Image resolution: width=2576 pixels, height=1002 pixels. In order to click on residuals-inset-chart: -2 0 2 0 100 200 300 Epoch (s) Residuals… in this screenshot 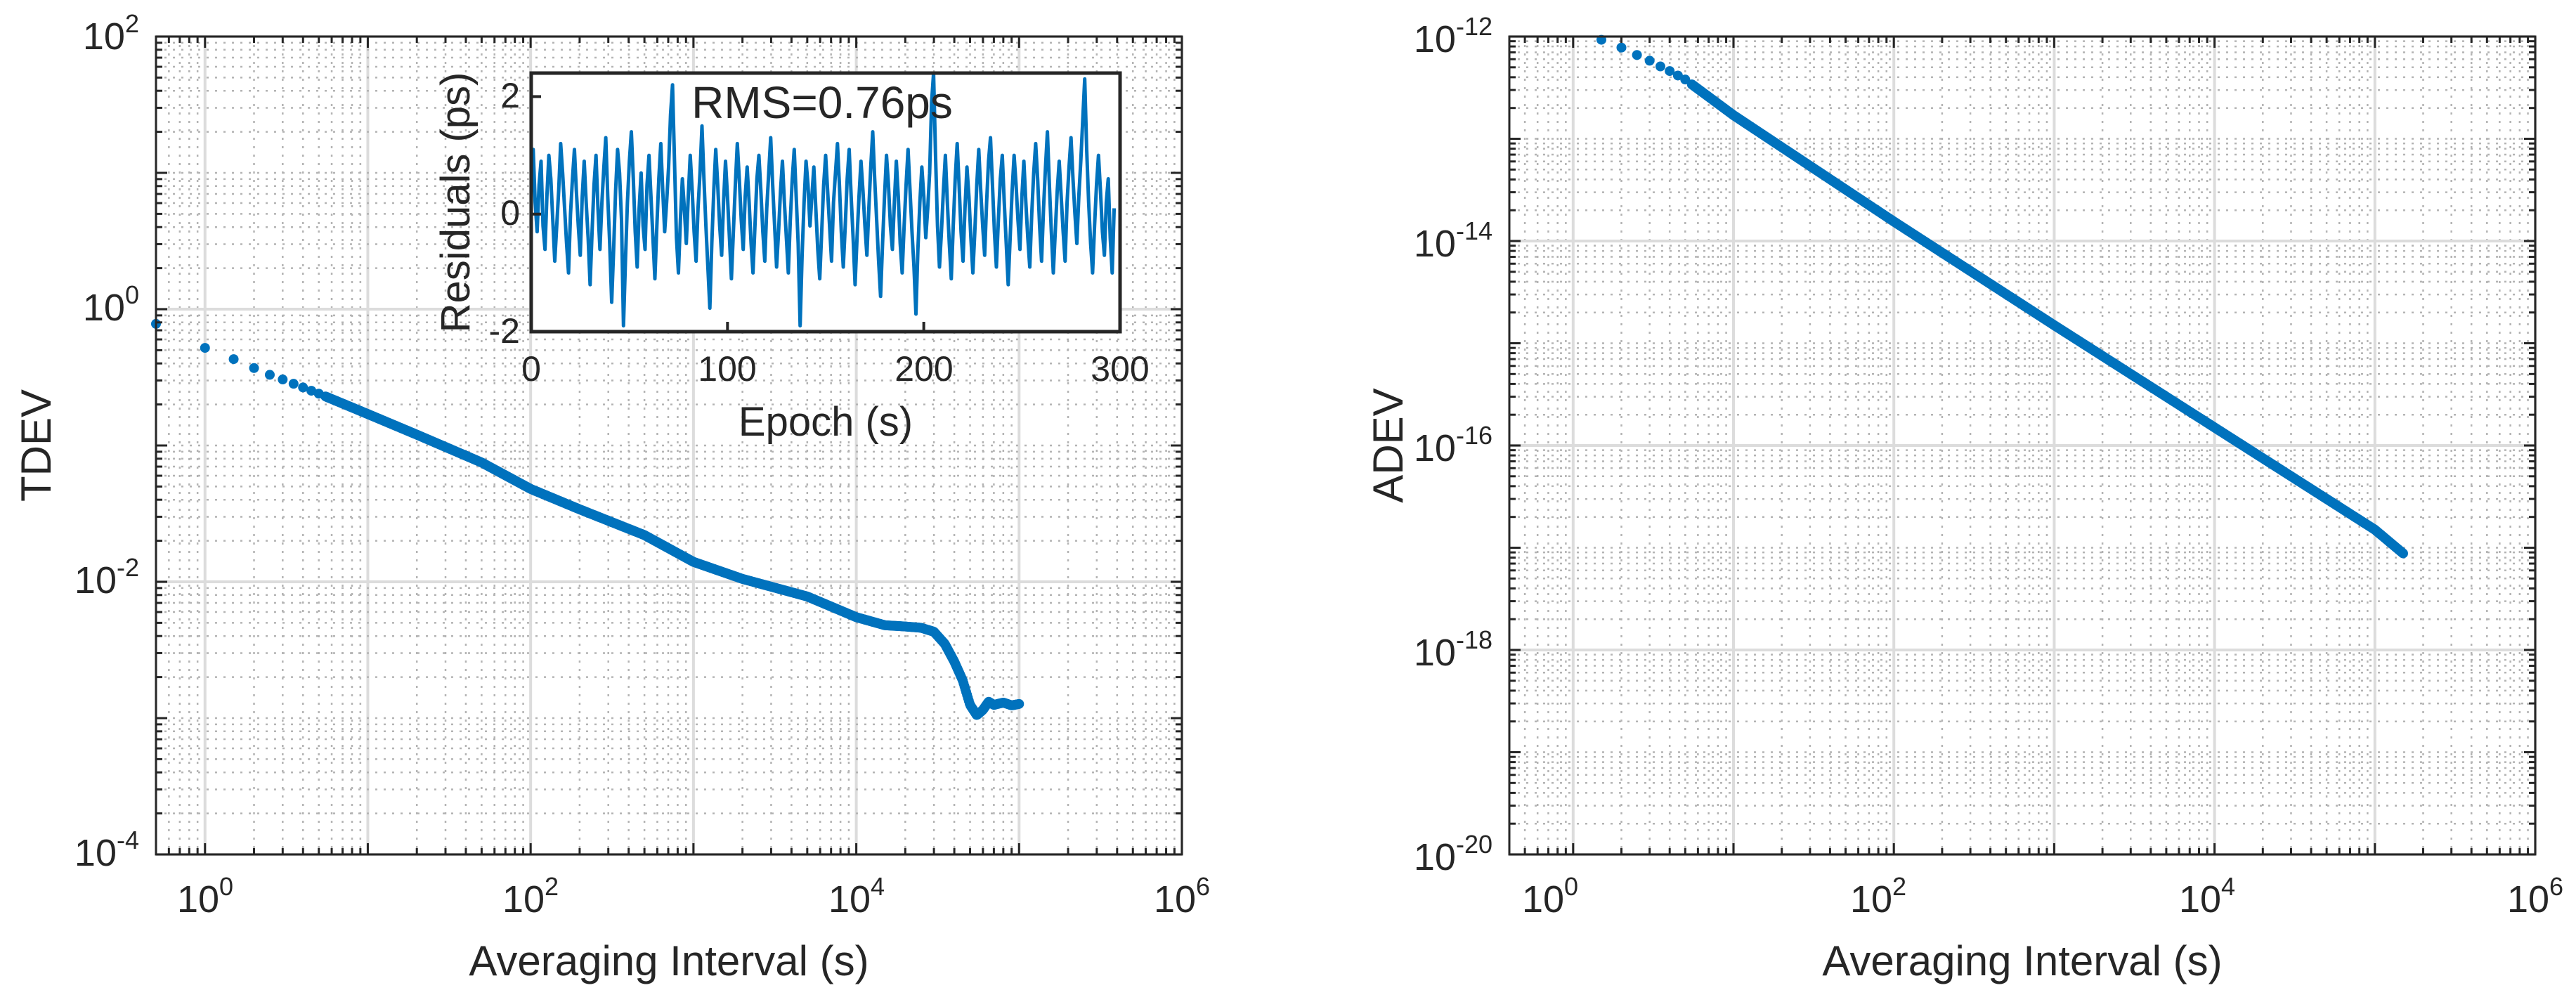, I will do `click(791, 258)`.